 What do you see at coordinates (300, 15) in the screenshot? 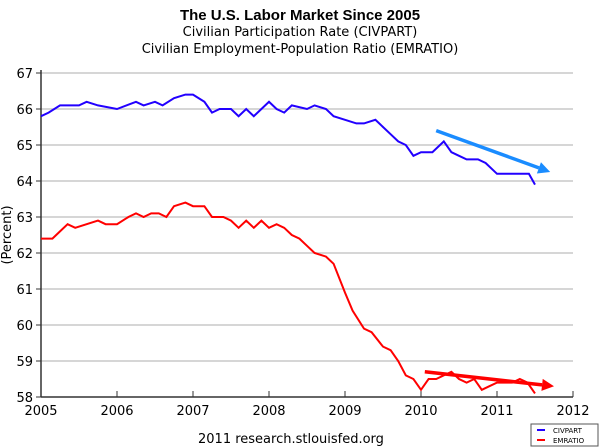
I see `chart-title: The U.S. Labor Market Since 2005` at bounding box center [300, 15].